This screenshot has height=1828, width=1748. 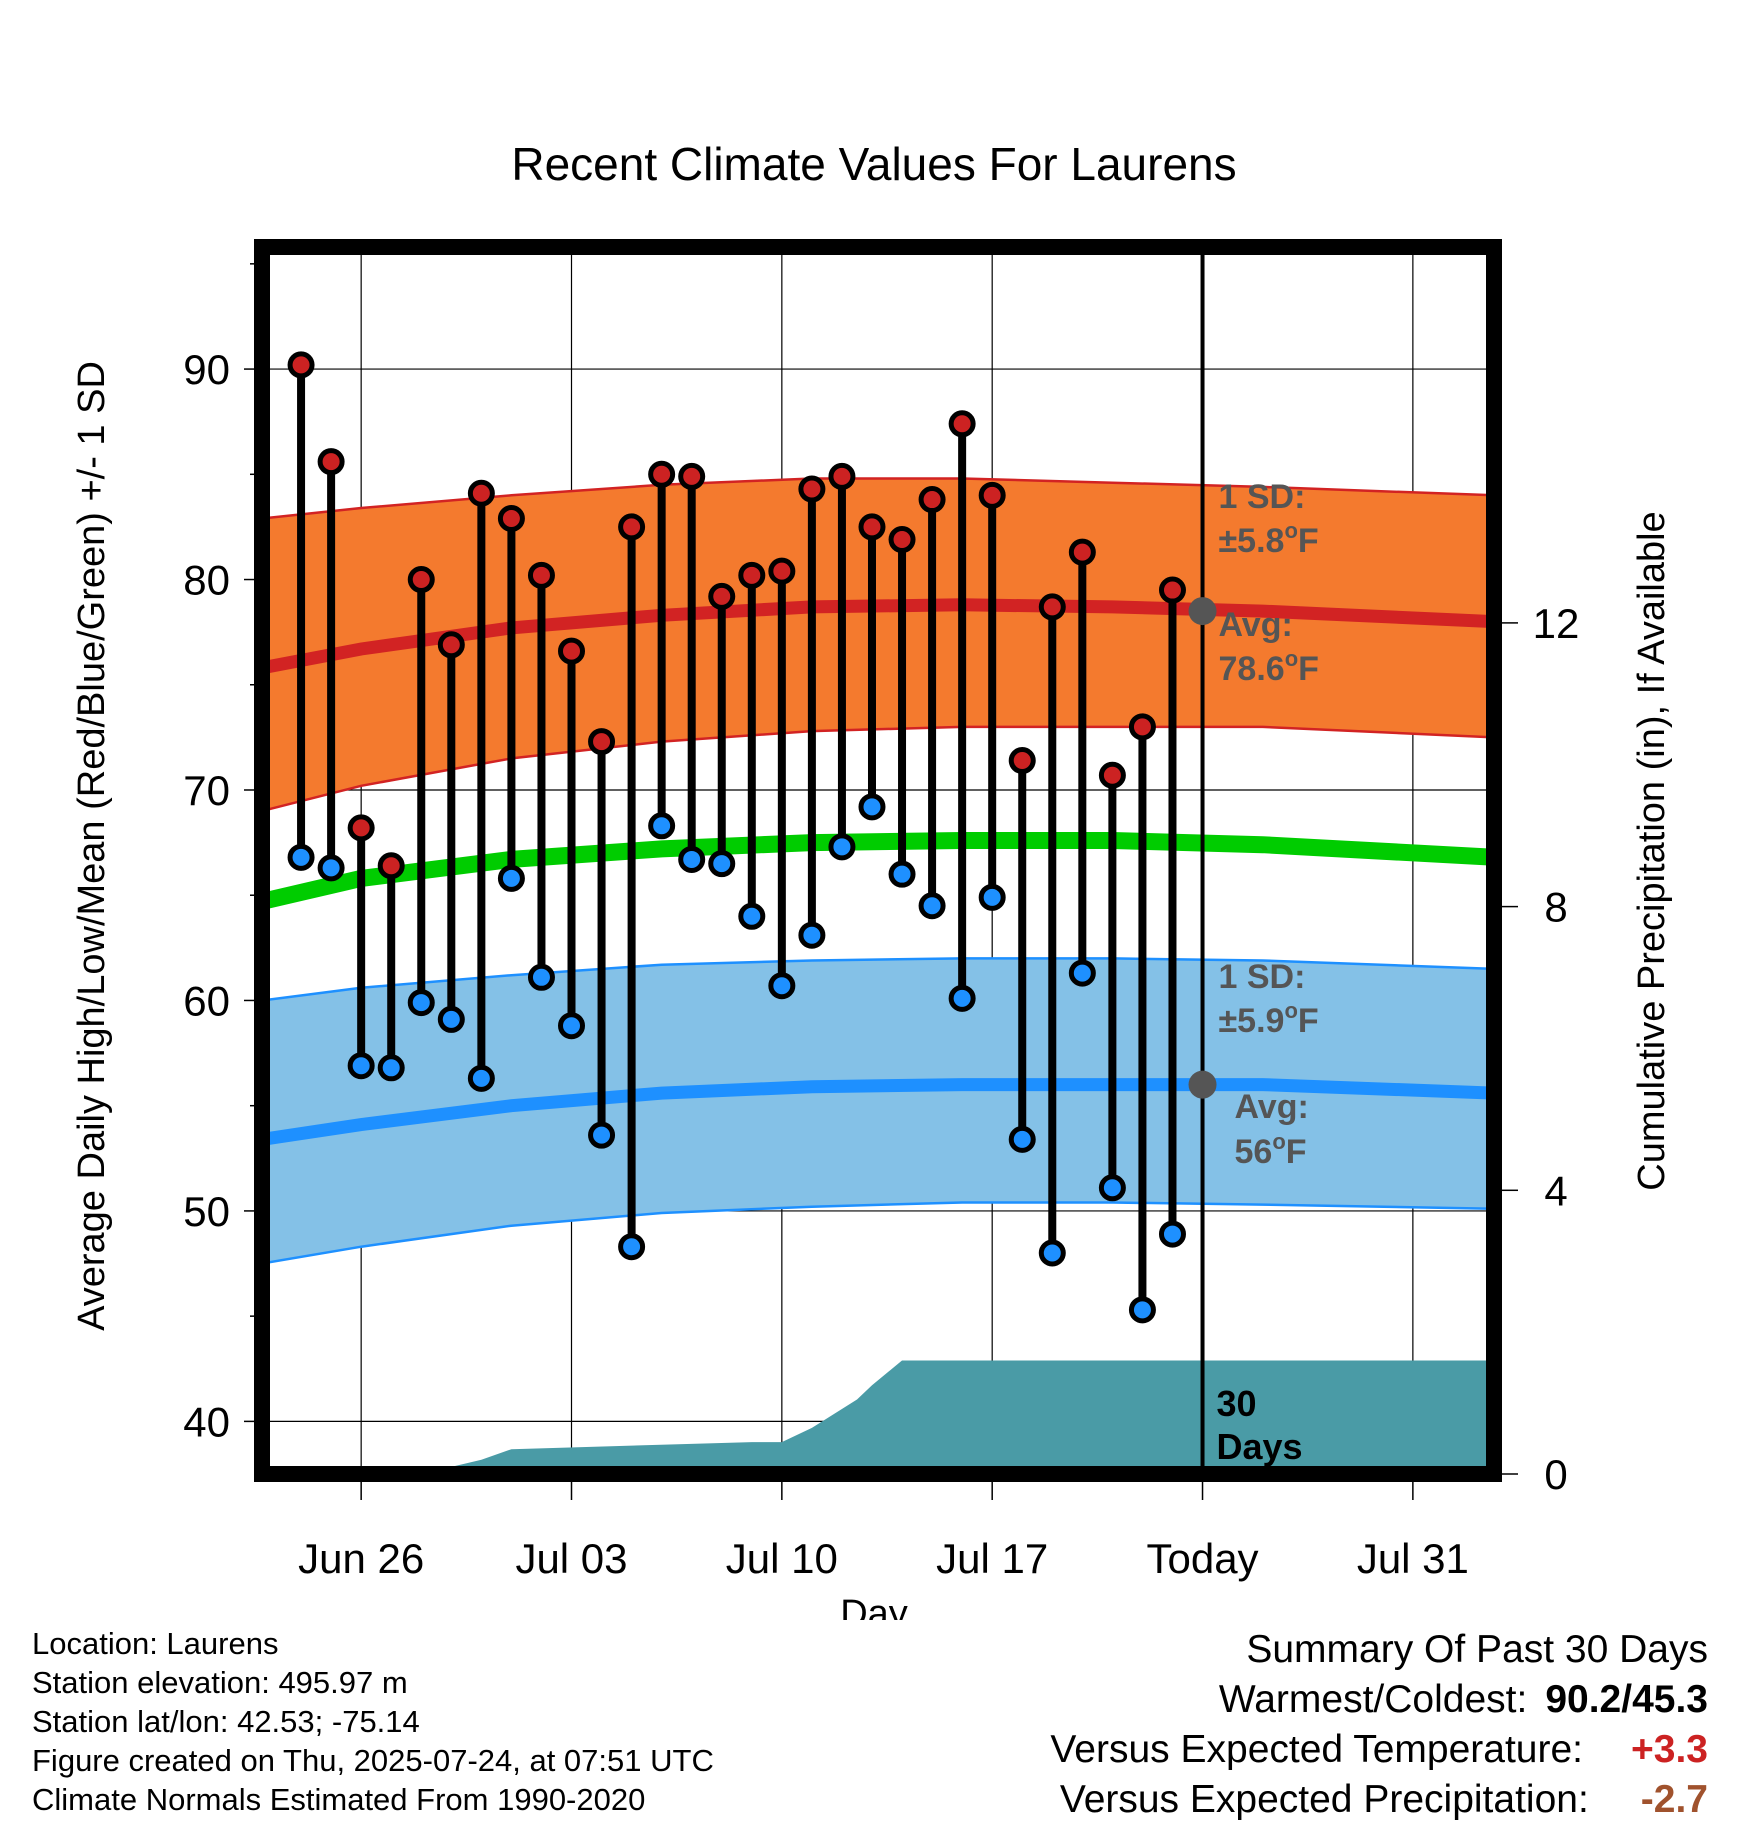 What do you see at coordinates (1272, 1107) in the screenshot?
I see `low-avg-label-value: Avg:` at bounding box center [1272, 1107].